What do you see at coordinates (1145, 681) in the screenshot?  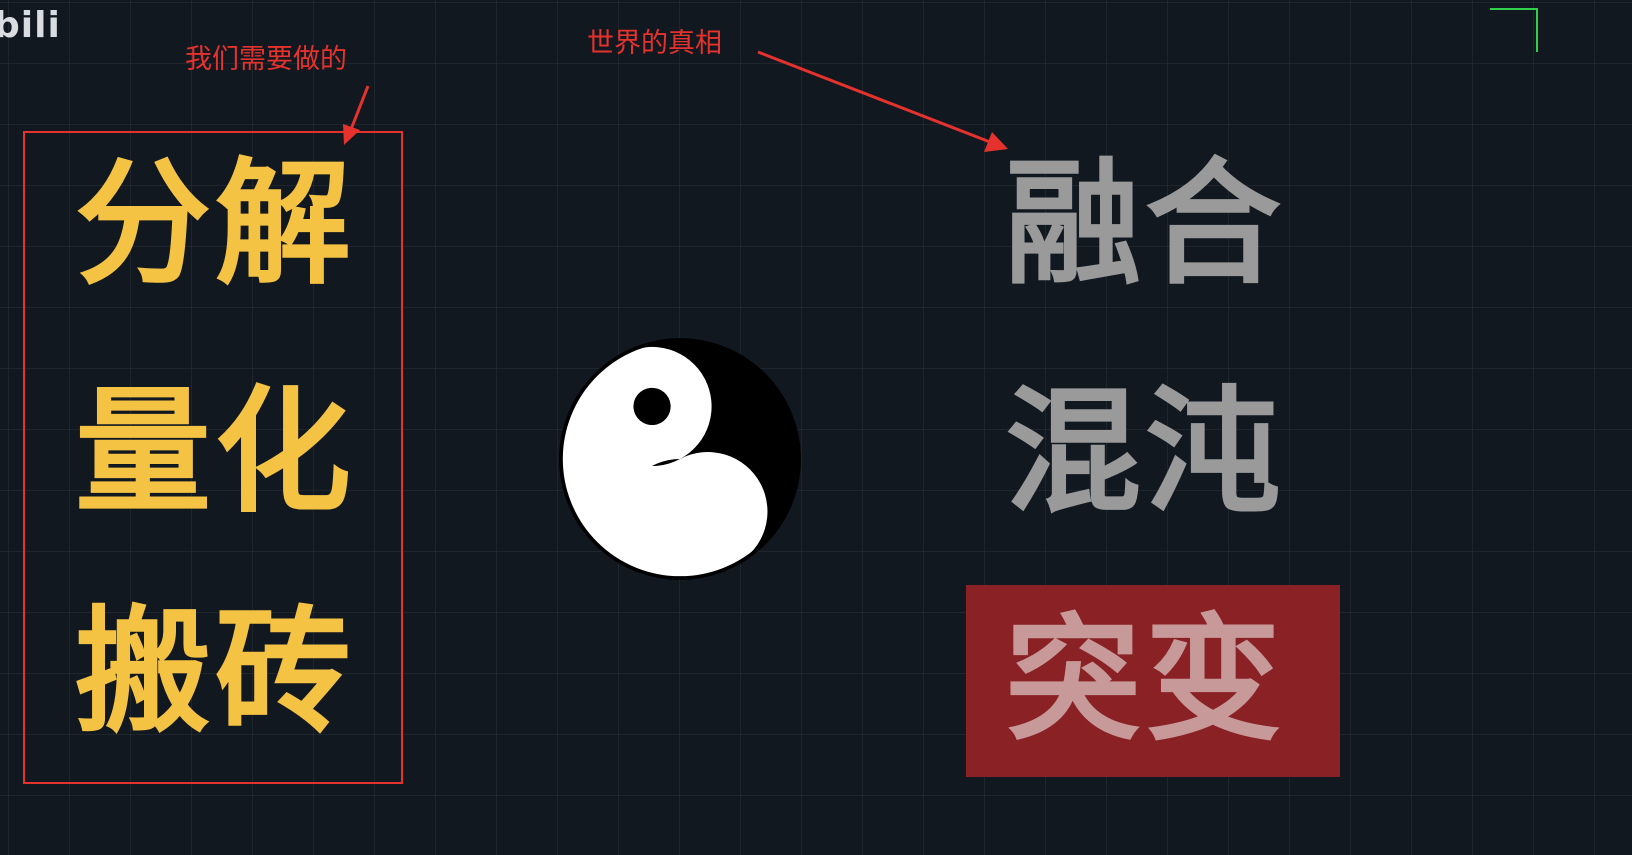 I see `word-mutation: 突变` at bounding box center [1145, 681].